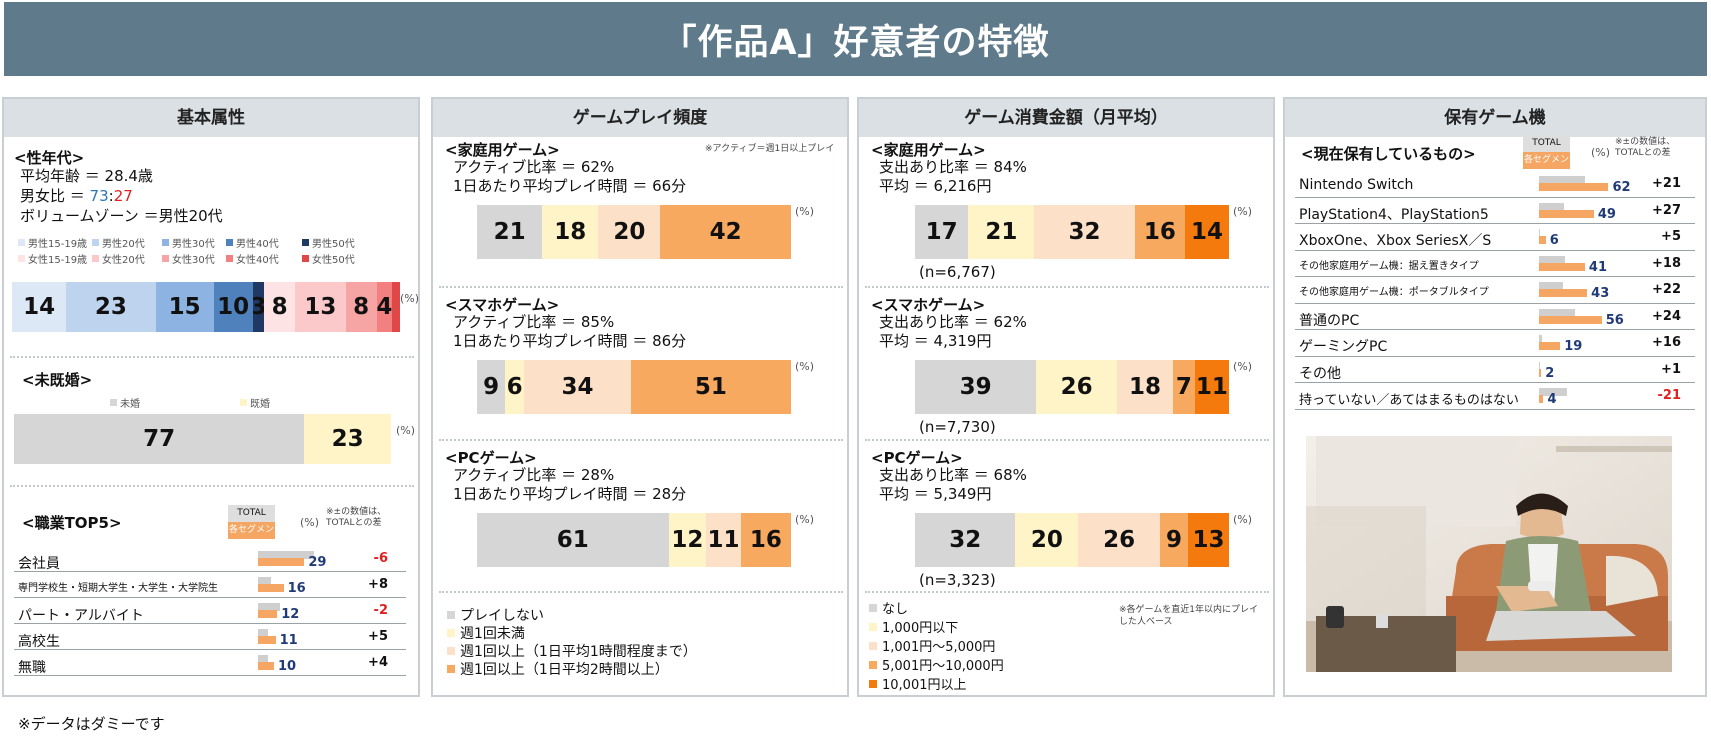  Describe the element at coordinates (258, 307) in the screenshot. I see `bar-segment: 3` at that location.